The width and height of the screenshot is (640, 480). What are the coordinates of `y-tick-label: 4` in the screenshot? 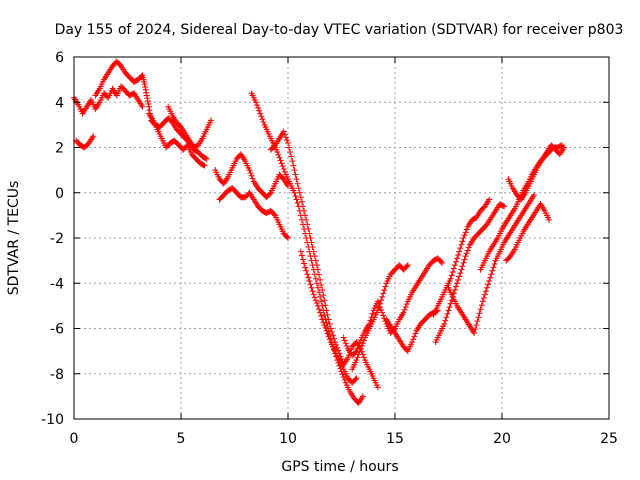 It's located at (59, 103).